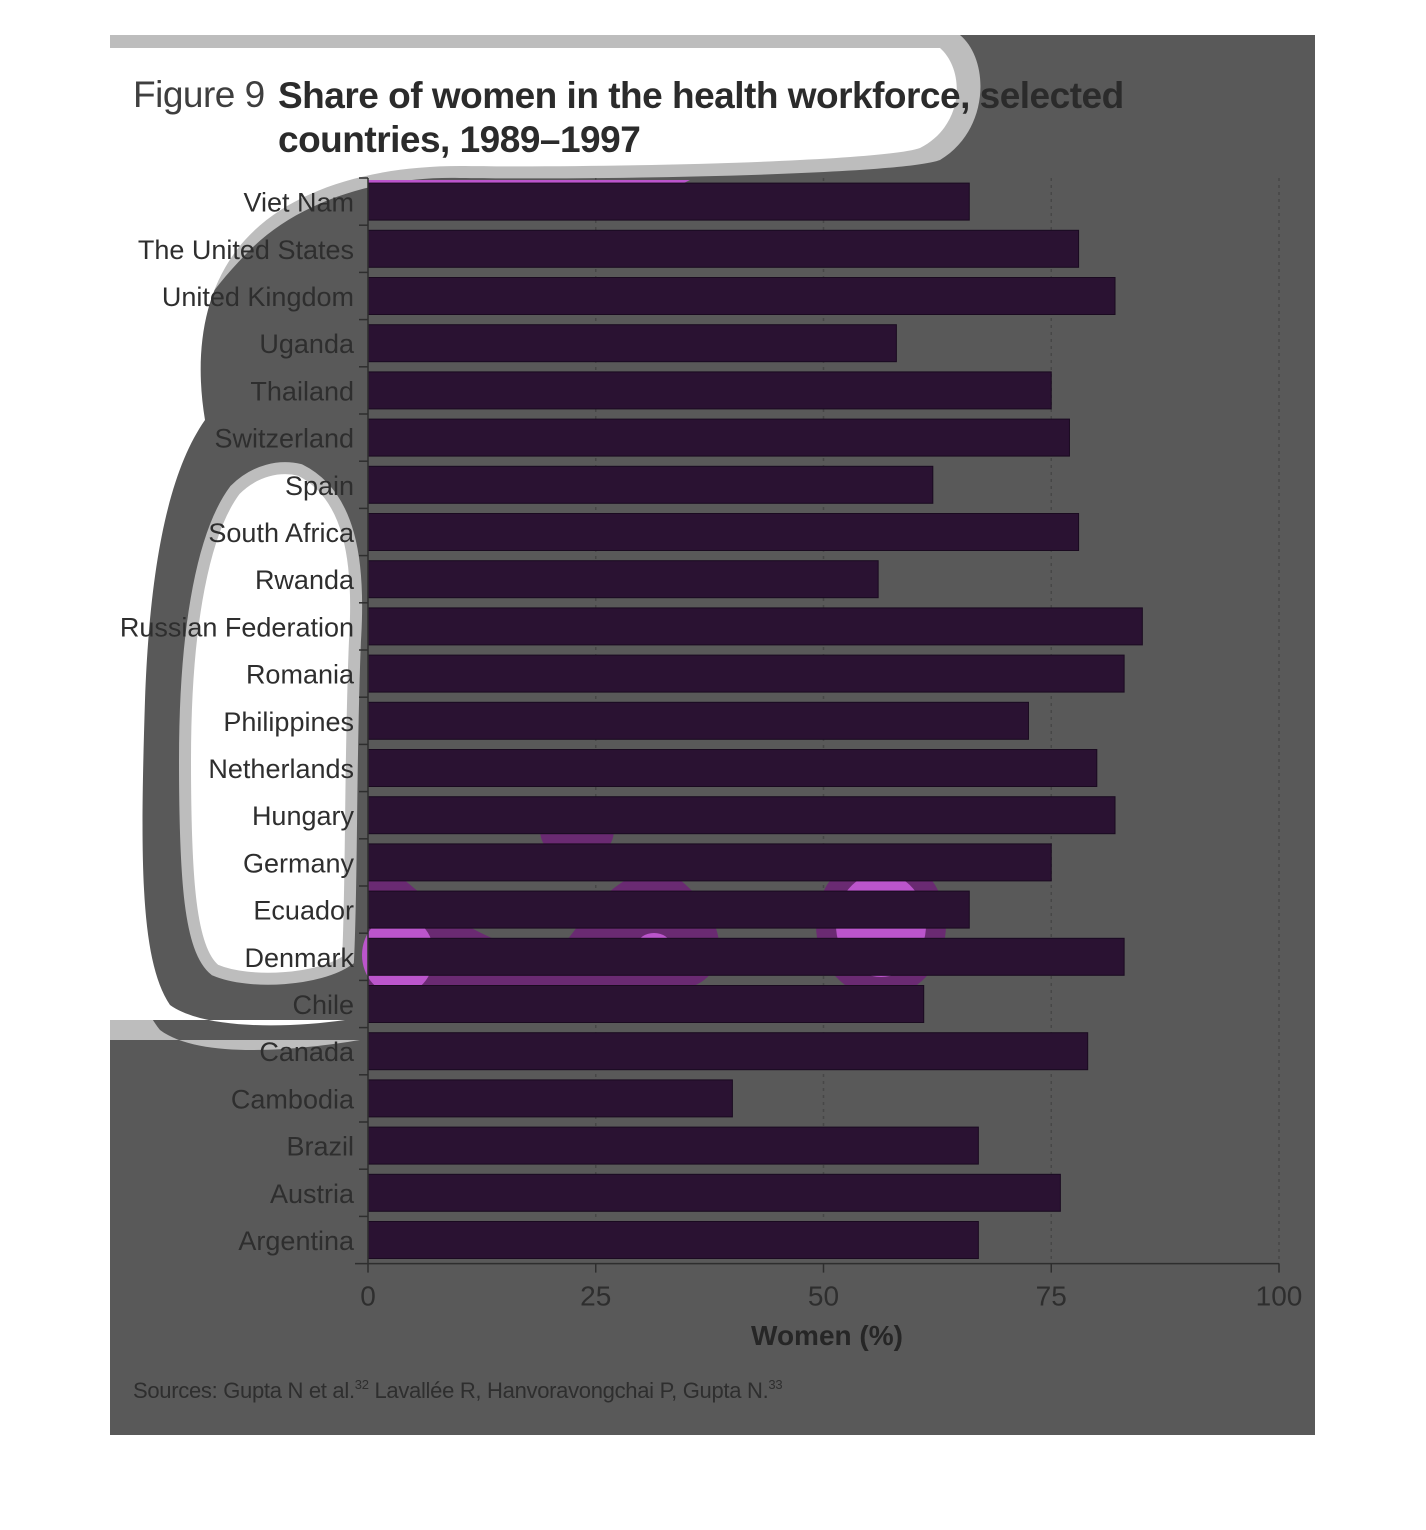 The height and width of the screenshot is (1530, 1426). Describe the element at coordinates (302, 391) in the screenshot. I see `category-label-4: Thailand` at that location.